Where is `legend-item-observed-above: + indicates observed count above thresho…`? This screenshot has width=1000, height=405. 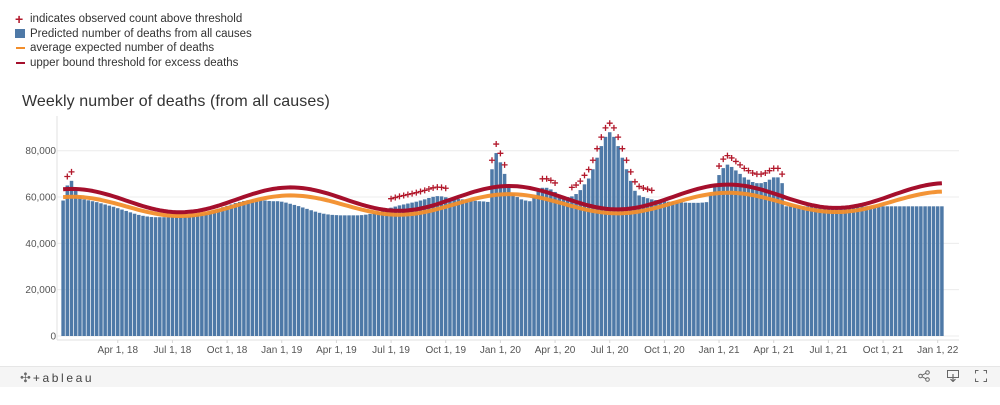
legend-item-observed-above: + indicates observed count above thresho… is located at coordinates (133, 19).